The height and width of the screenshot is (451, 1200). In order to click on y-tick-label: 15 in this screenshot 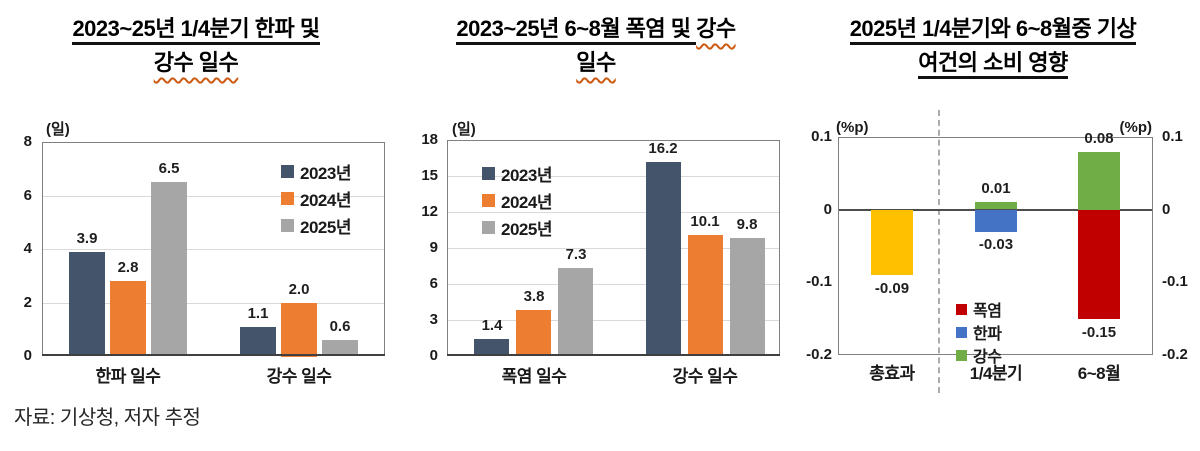, I will do `click(429, 175)`.